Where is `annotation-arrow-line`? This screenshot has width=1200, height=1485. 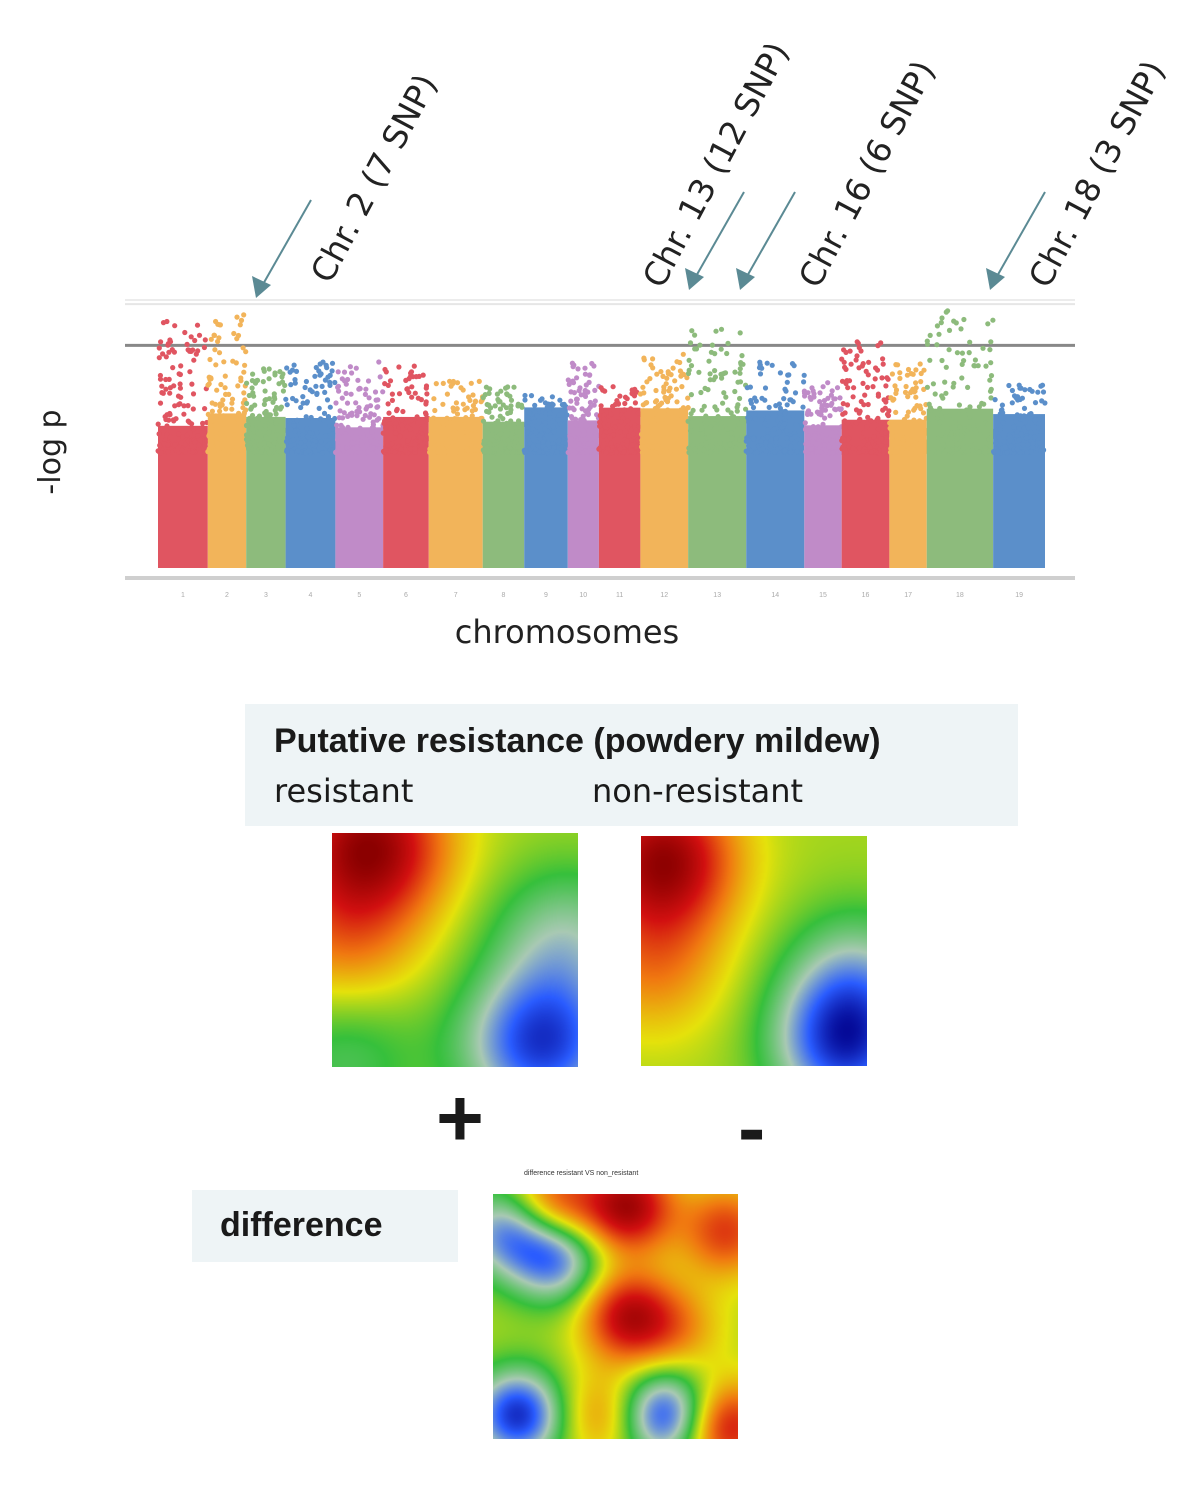
annotation-arrow-line is located at coordinates (719, 235).